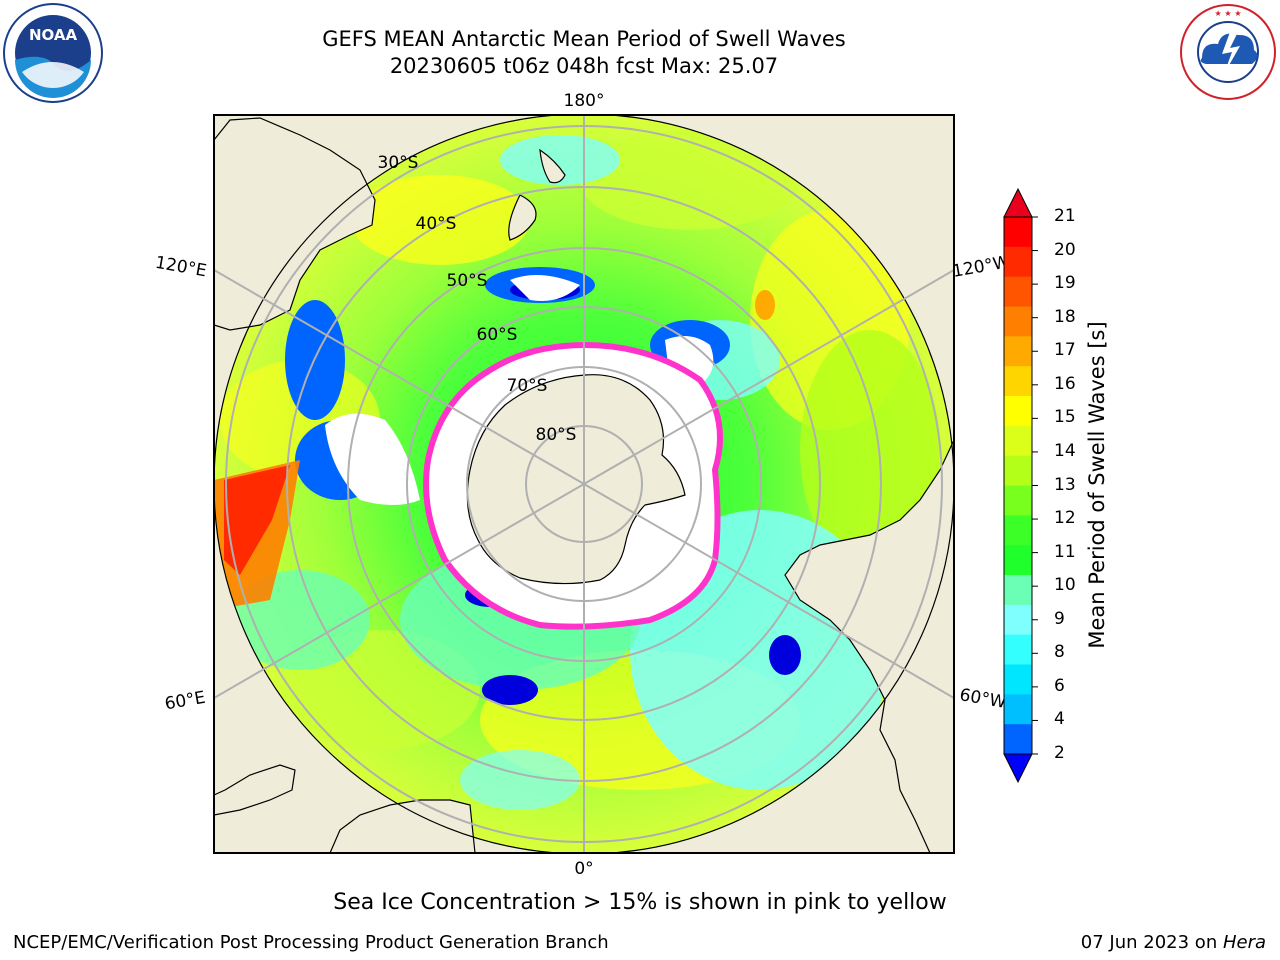  I want to click on colorbar-tick-label: 11, so click(1065, 551).